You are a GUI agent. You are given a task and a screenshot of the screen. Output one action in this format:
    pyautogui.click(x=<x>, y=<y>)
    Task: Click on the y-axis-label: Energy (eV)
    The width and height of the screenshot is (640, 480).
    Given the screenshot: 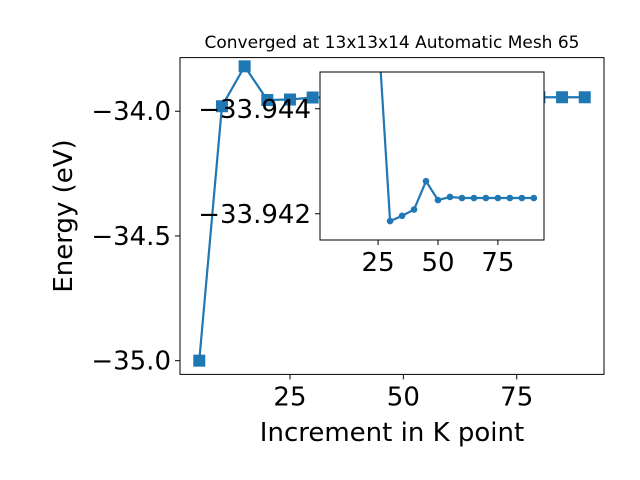 What is the action you would take?
    pyautogui.click(x=64, y=215)
    